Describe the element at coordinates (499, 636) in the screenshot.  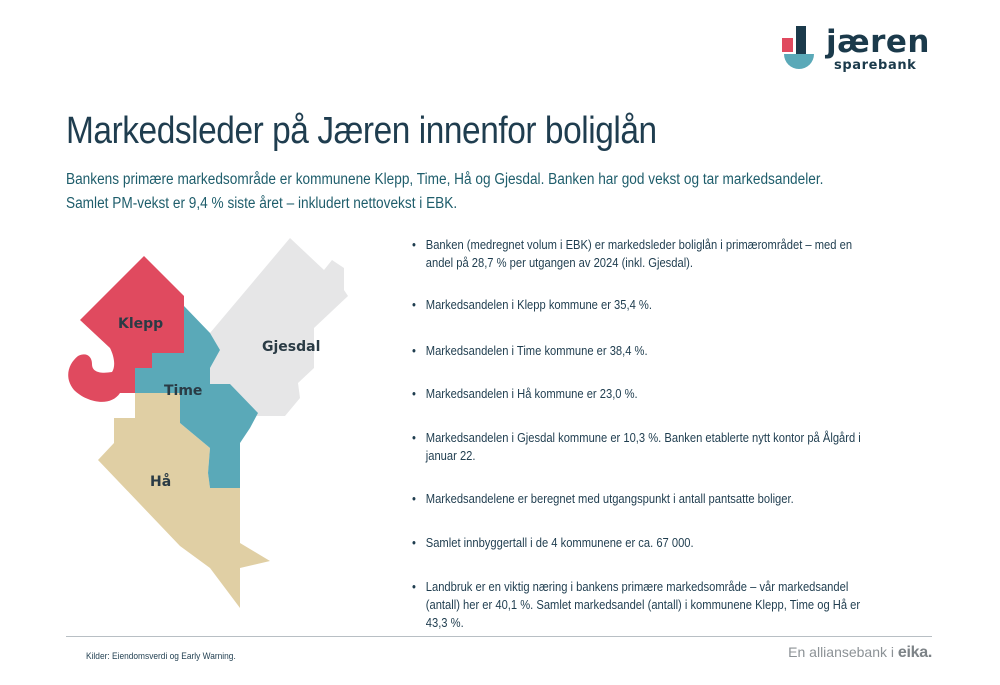
I see `footer-divider` at that location.